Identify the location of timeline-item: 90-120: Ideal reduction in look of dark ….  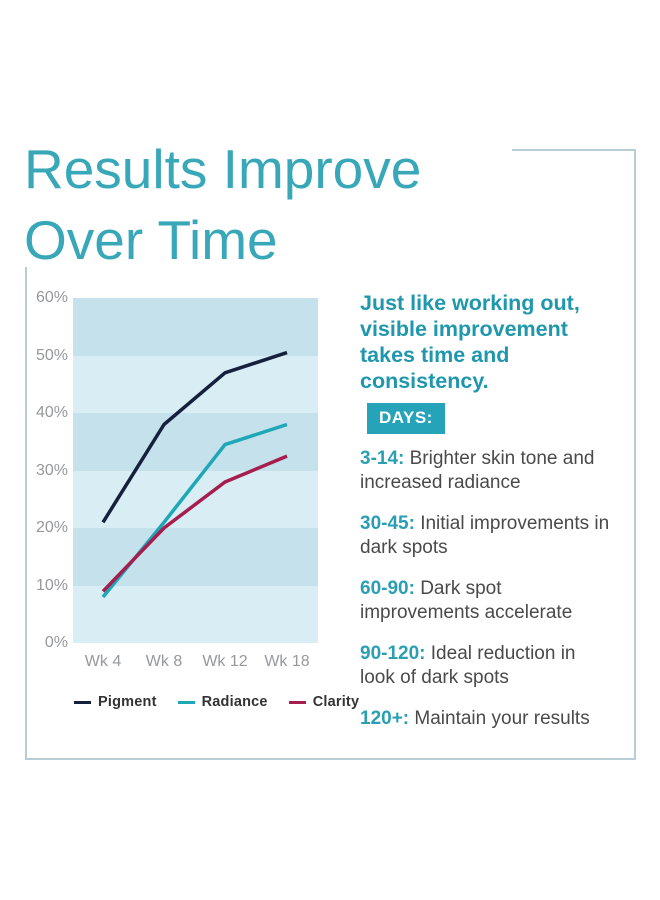
(486, 666).